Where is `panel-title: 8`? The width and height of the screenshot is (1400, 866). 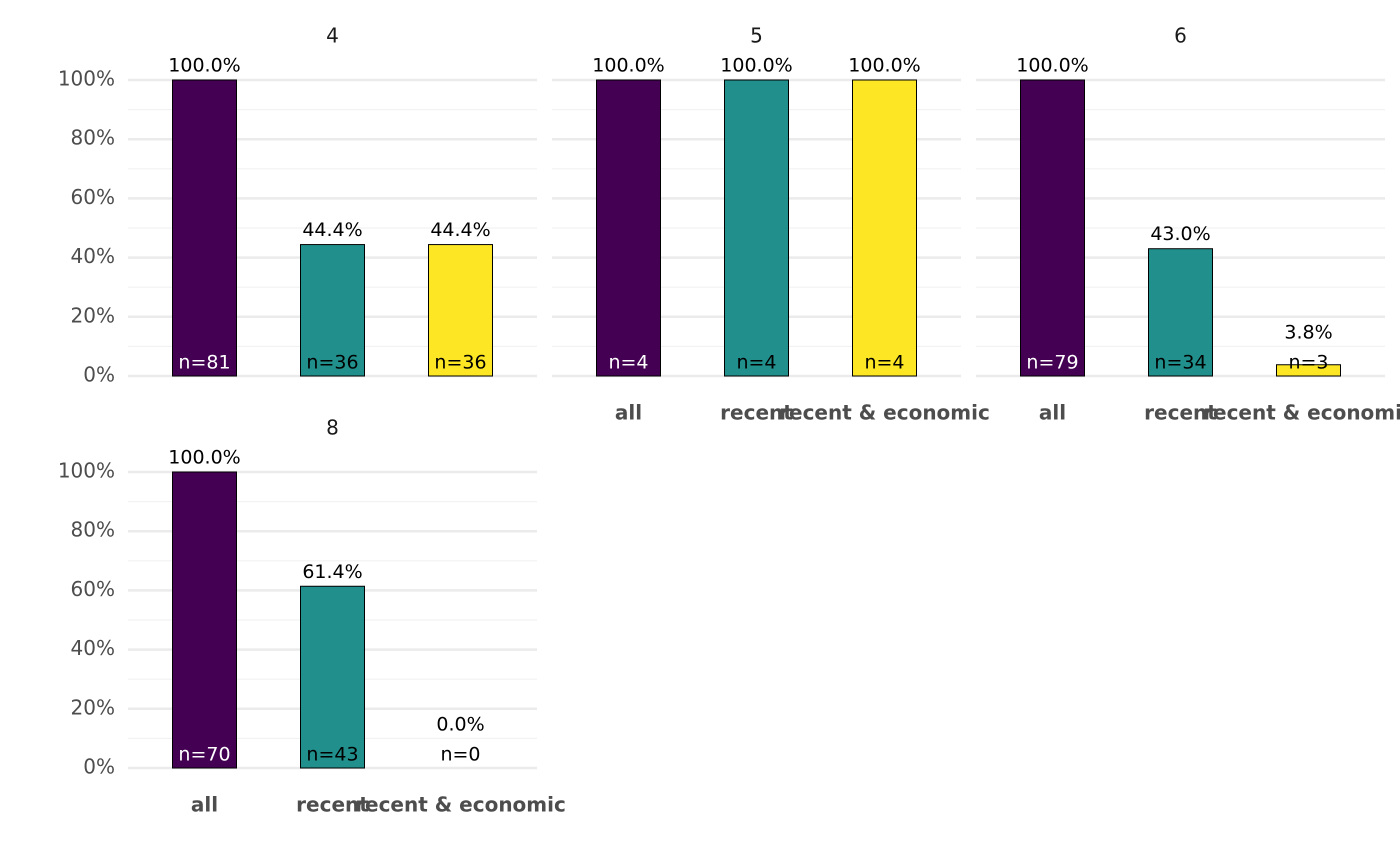
panel-title: 8 is located at coordinates (332, 428).